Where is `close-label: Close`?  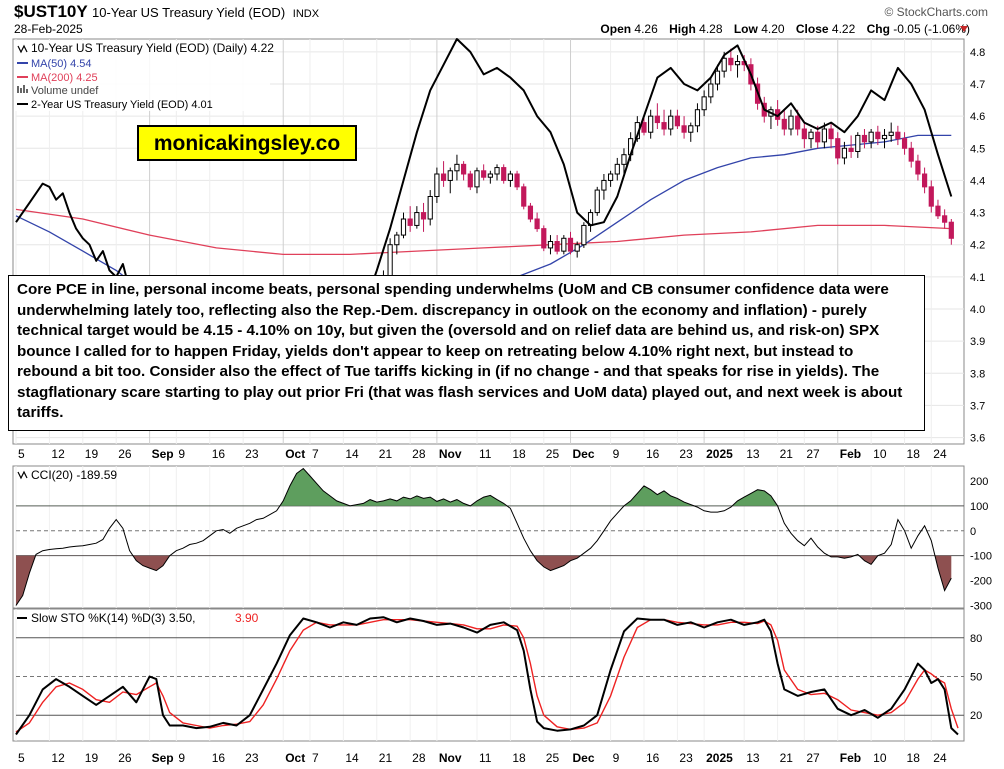 close-label: Close is located at coordinates (812, 29).